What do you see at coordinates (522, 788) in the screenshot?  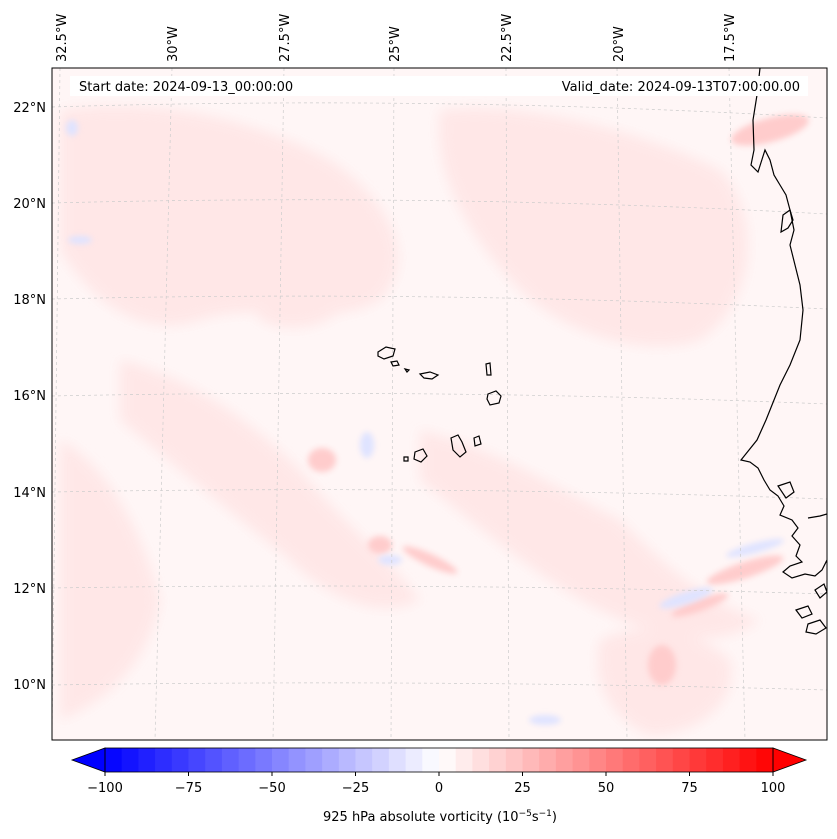 I see `cb-tick-label: 25` at bounding box center [522, 788].